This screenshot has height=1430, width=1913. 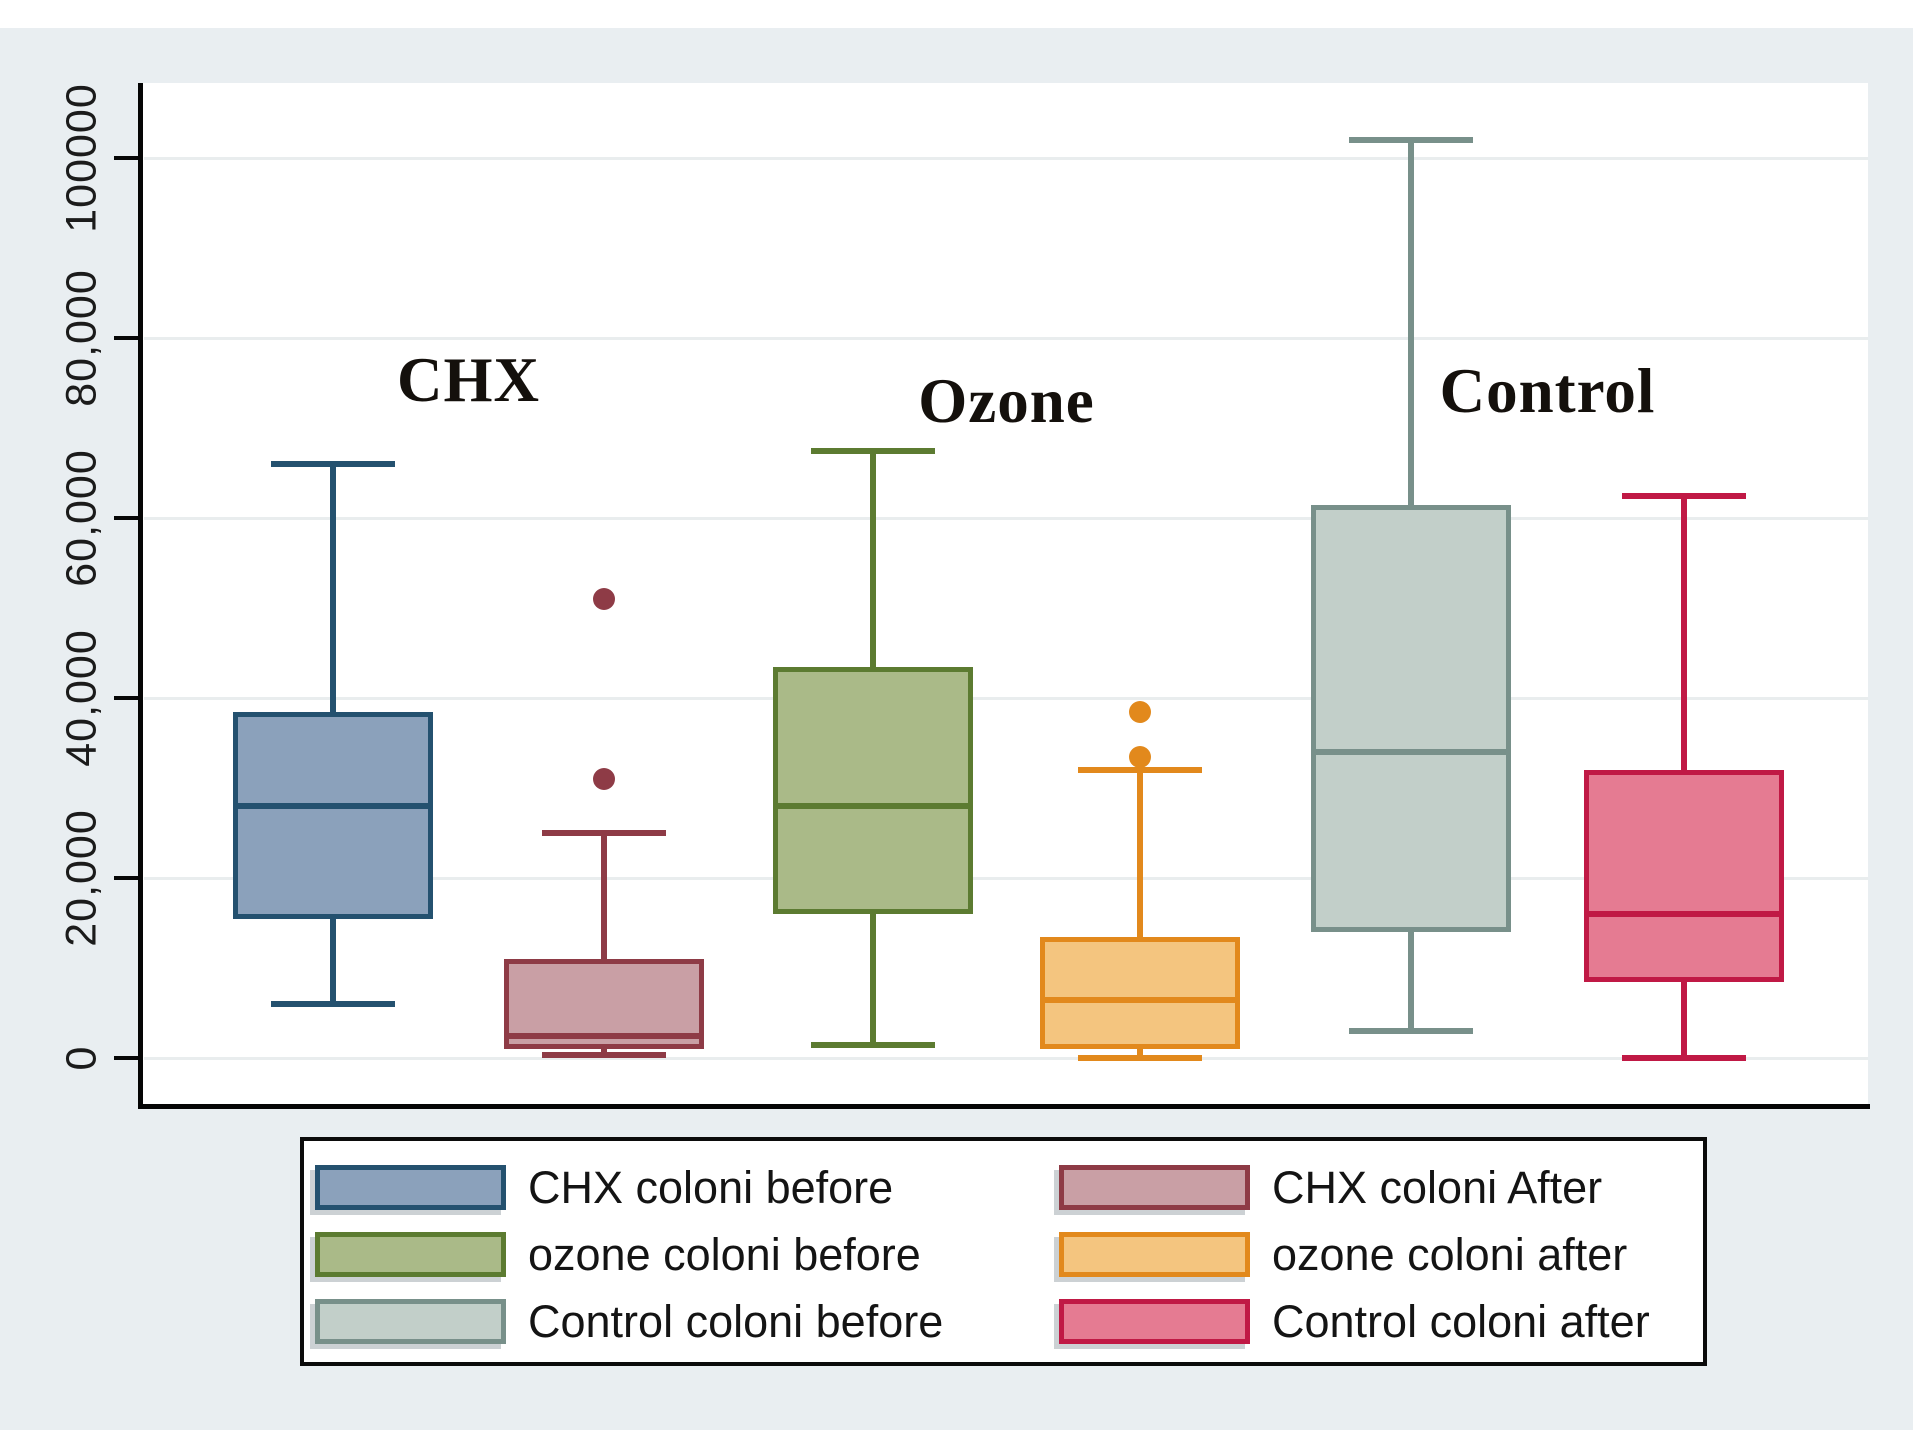 I want to click on legend-swatch-ozone-before, so click(x=410, y=1254).